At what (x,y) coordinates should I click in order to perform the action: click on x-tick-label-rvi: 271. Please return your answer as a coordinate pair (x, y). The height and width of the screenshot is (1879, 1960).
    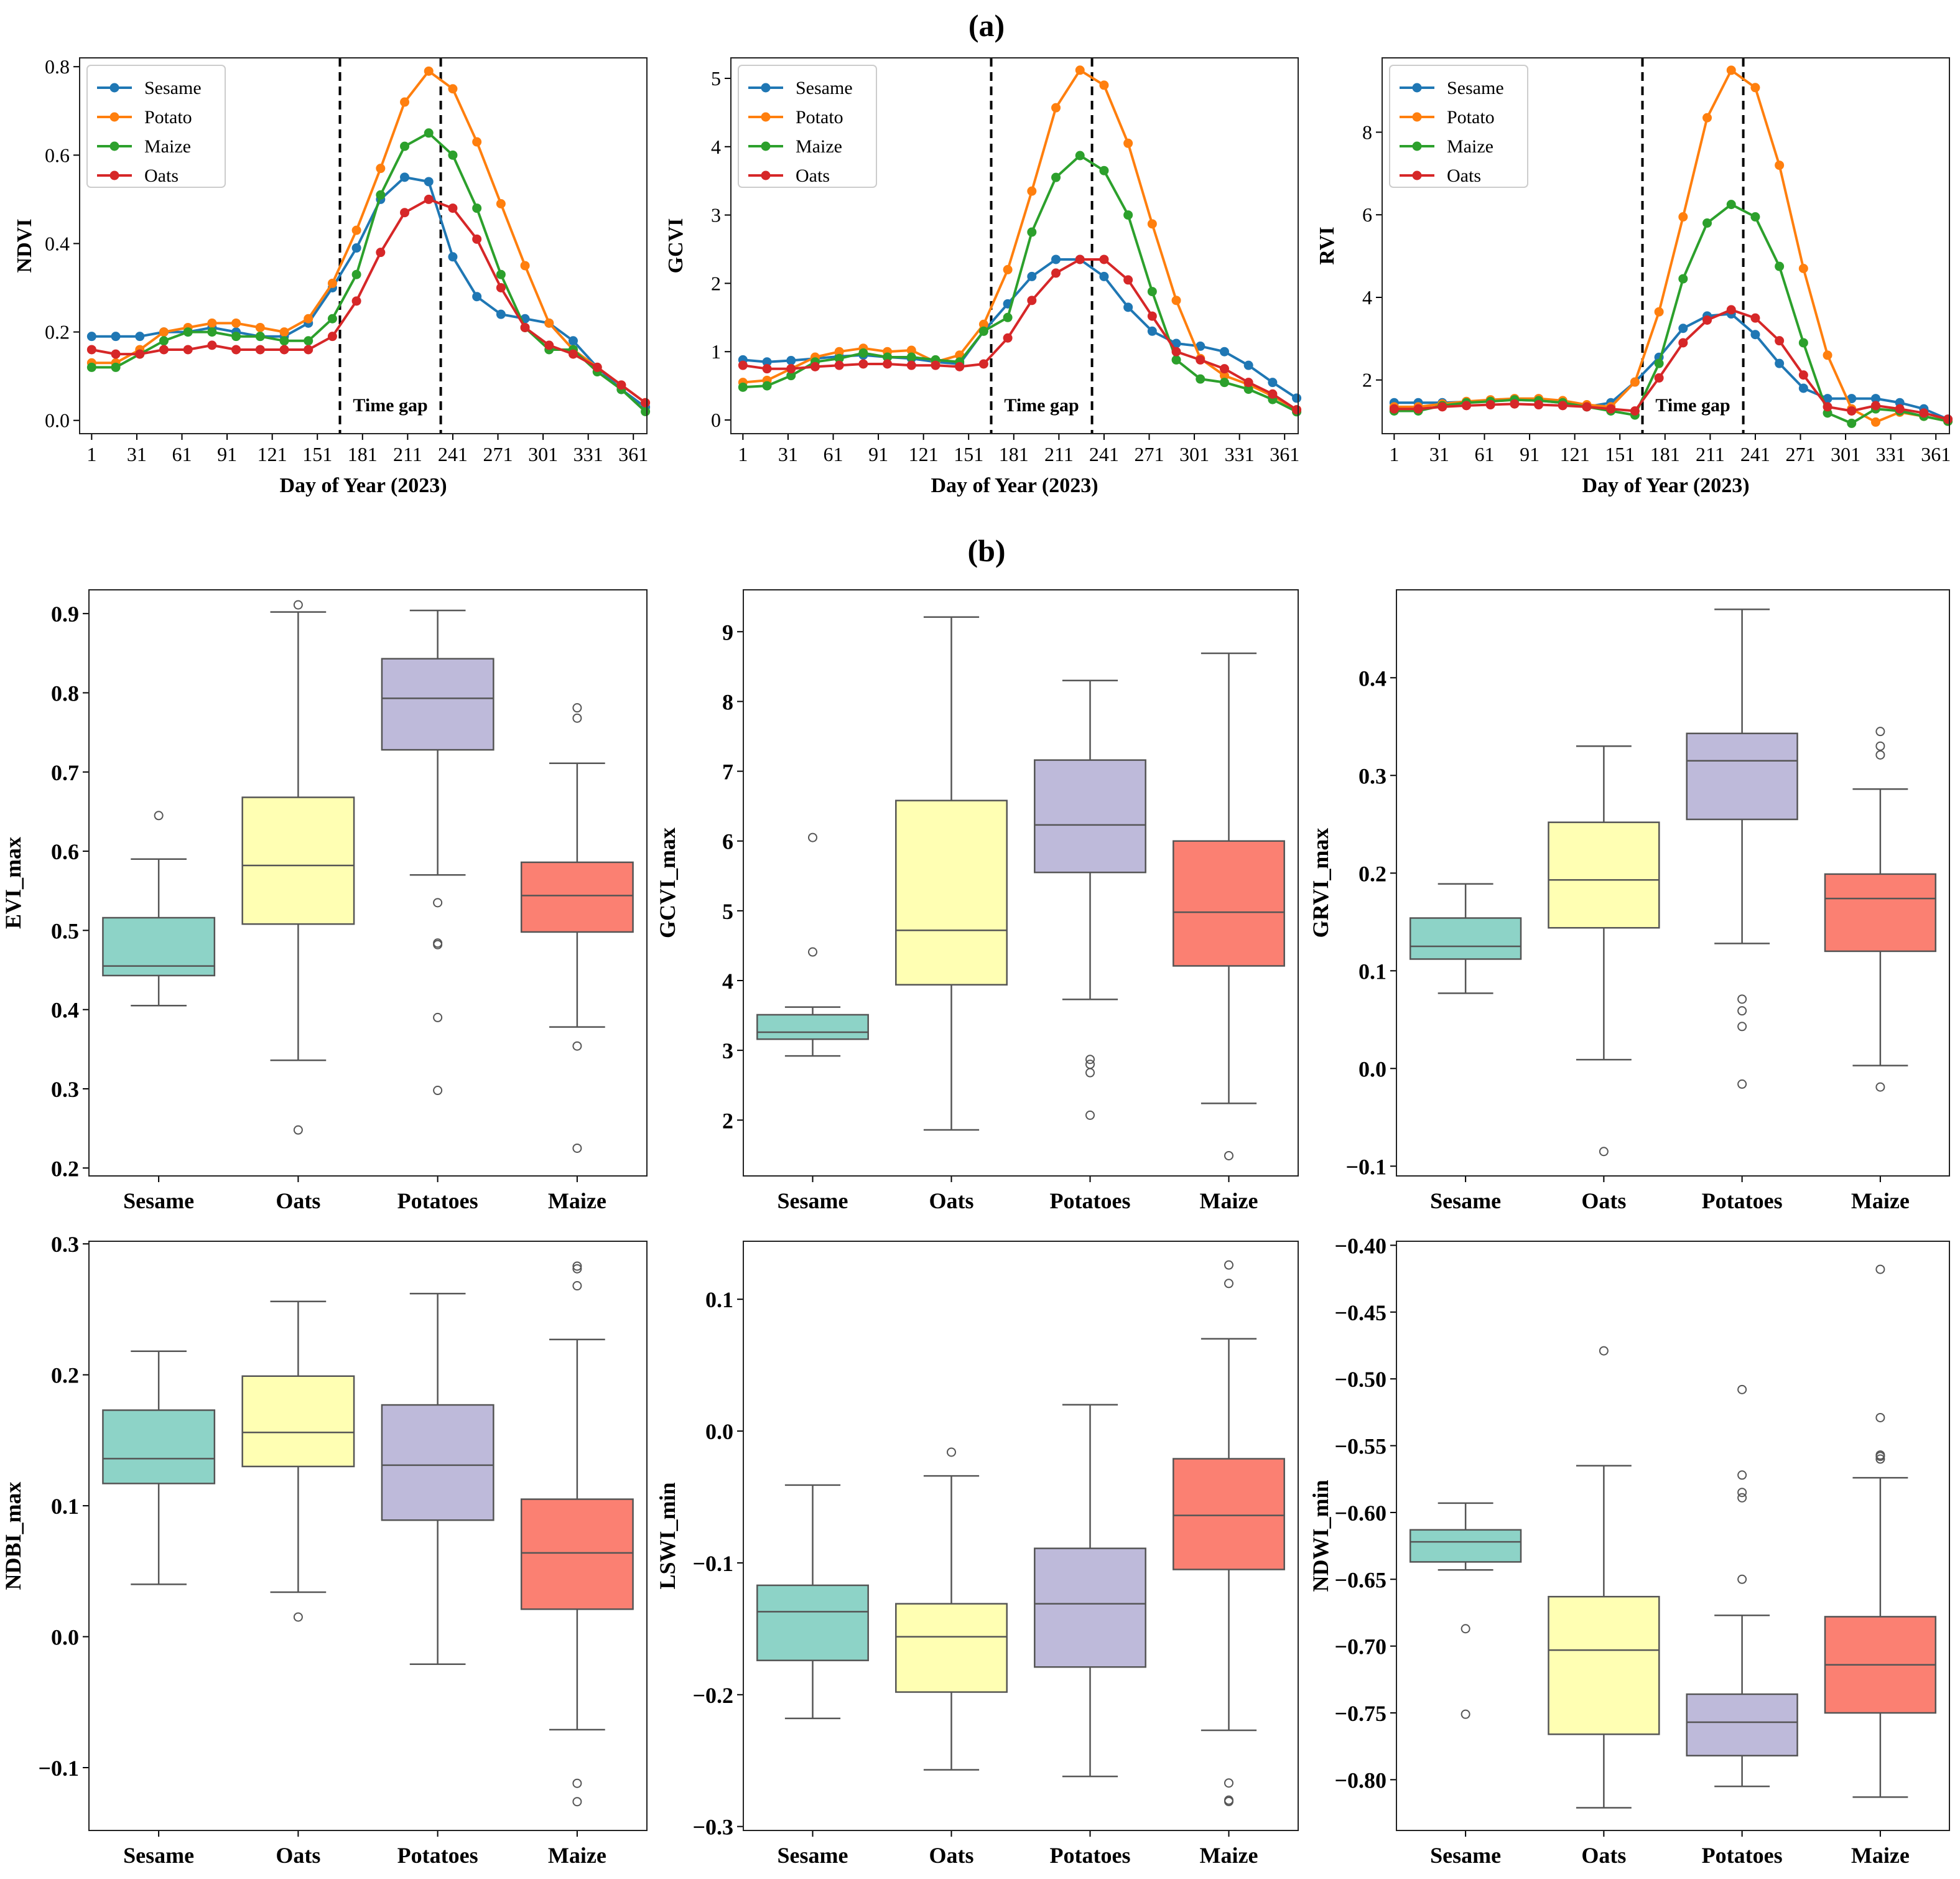
    Looking at the image, I should click on (1801, 454).